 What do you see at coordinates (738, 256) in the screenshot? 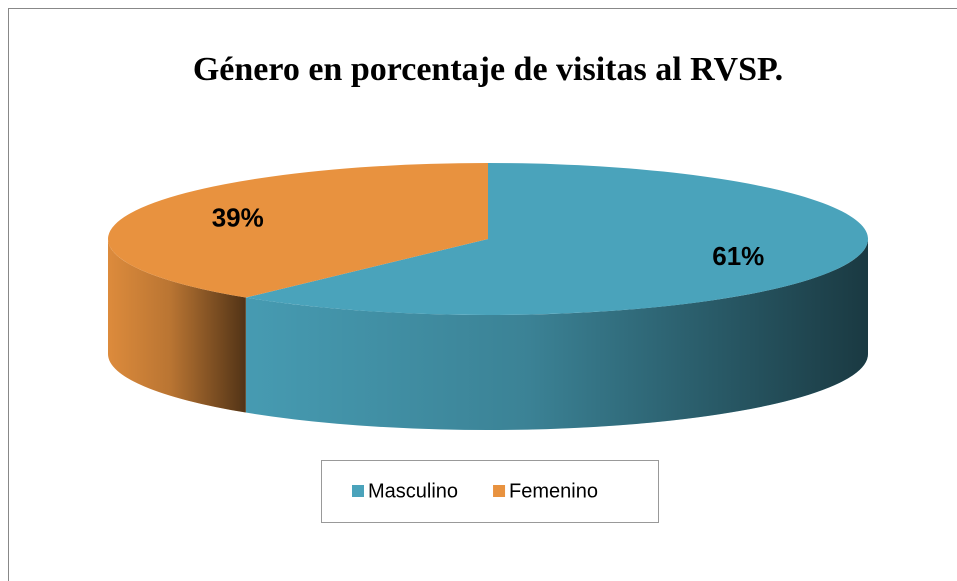
I see `data-label: 61%` at bounding box center [738, 256].